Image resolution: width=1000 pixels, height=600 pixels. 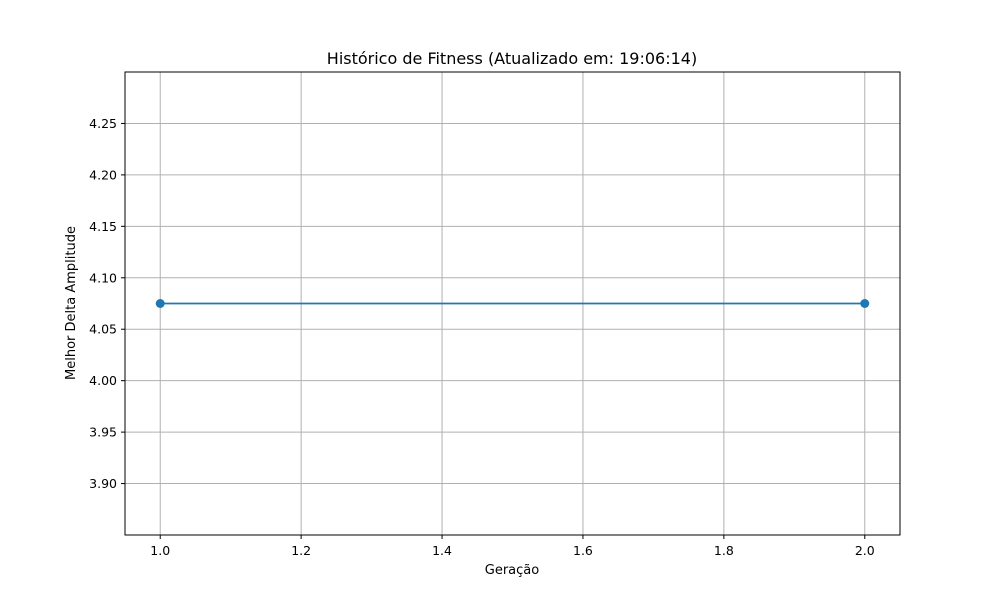 I want to click on x-axis-label: Geração, so click(x=512, y=570).